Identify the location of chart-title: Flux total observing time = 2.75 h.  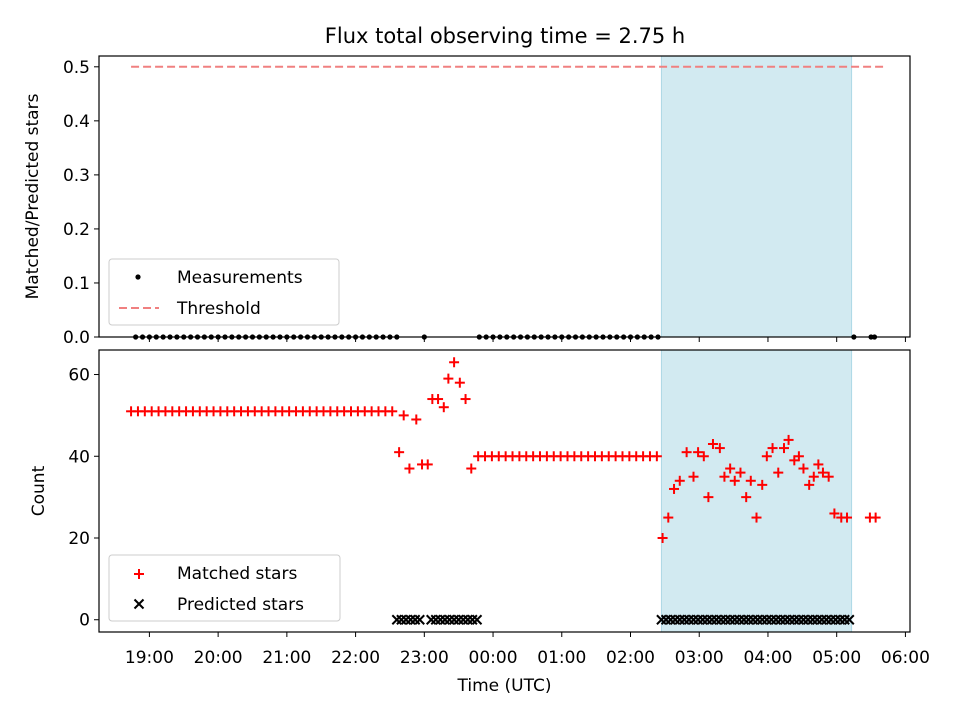
(505, 36).